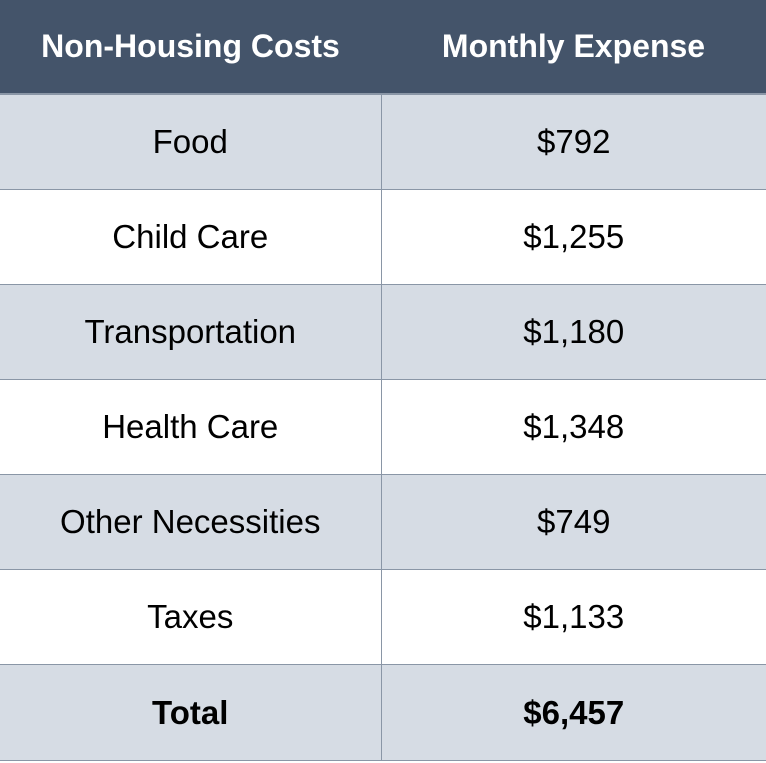 This screenshot has height=763, width=766. What do you see at coordinates (191, 237) in the screenshot?
I see `row-category: Child Care` at bounding box center [191, 237].